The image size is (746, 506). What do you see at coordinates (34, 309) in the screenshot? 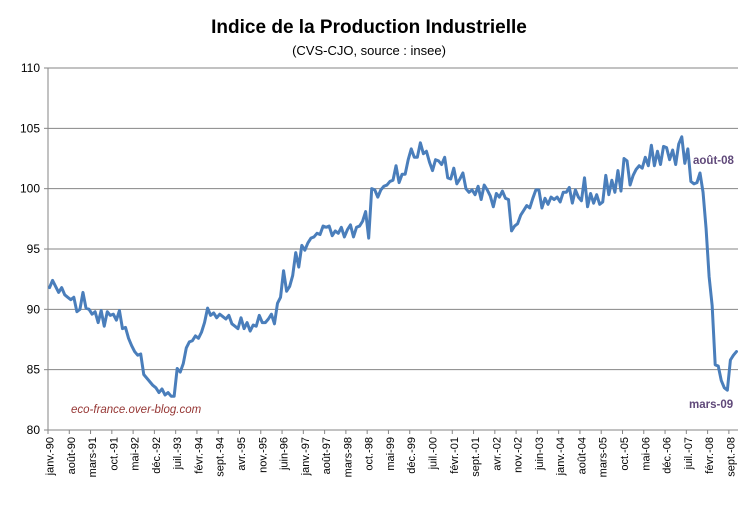
I see `y-tick-label: 90` at bounding box center [34, 309].